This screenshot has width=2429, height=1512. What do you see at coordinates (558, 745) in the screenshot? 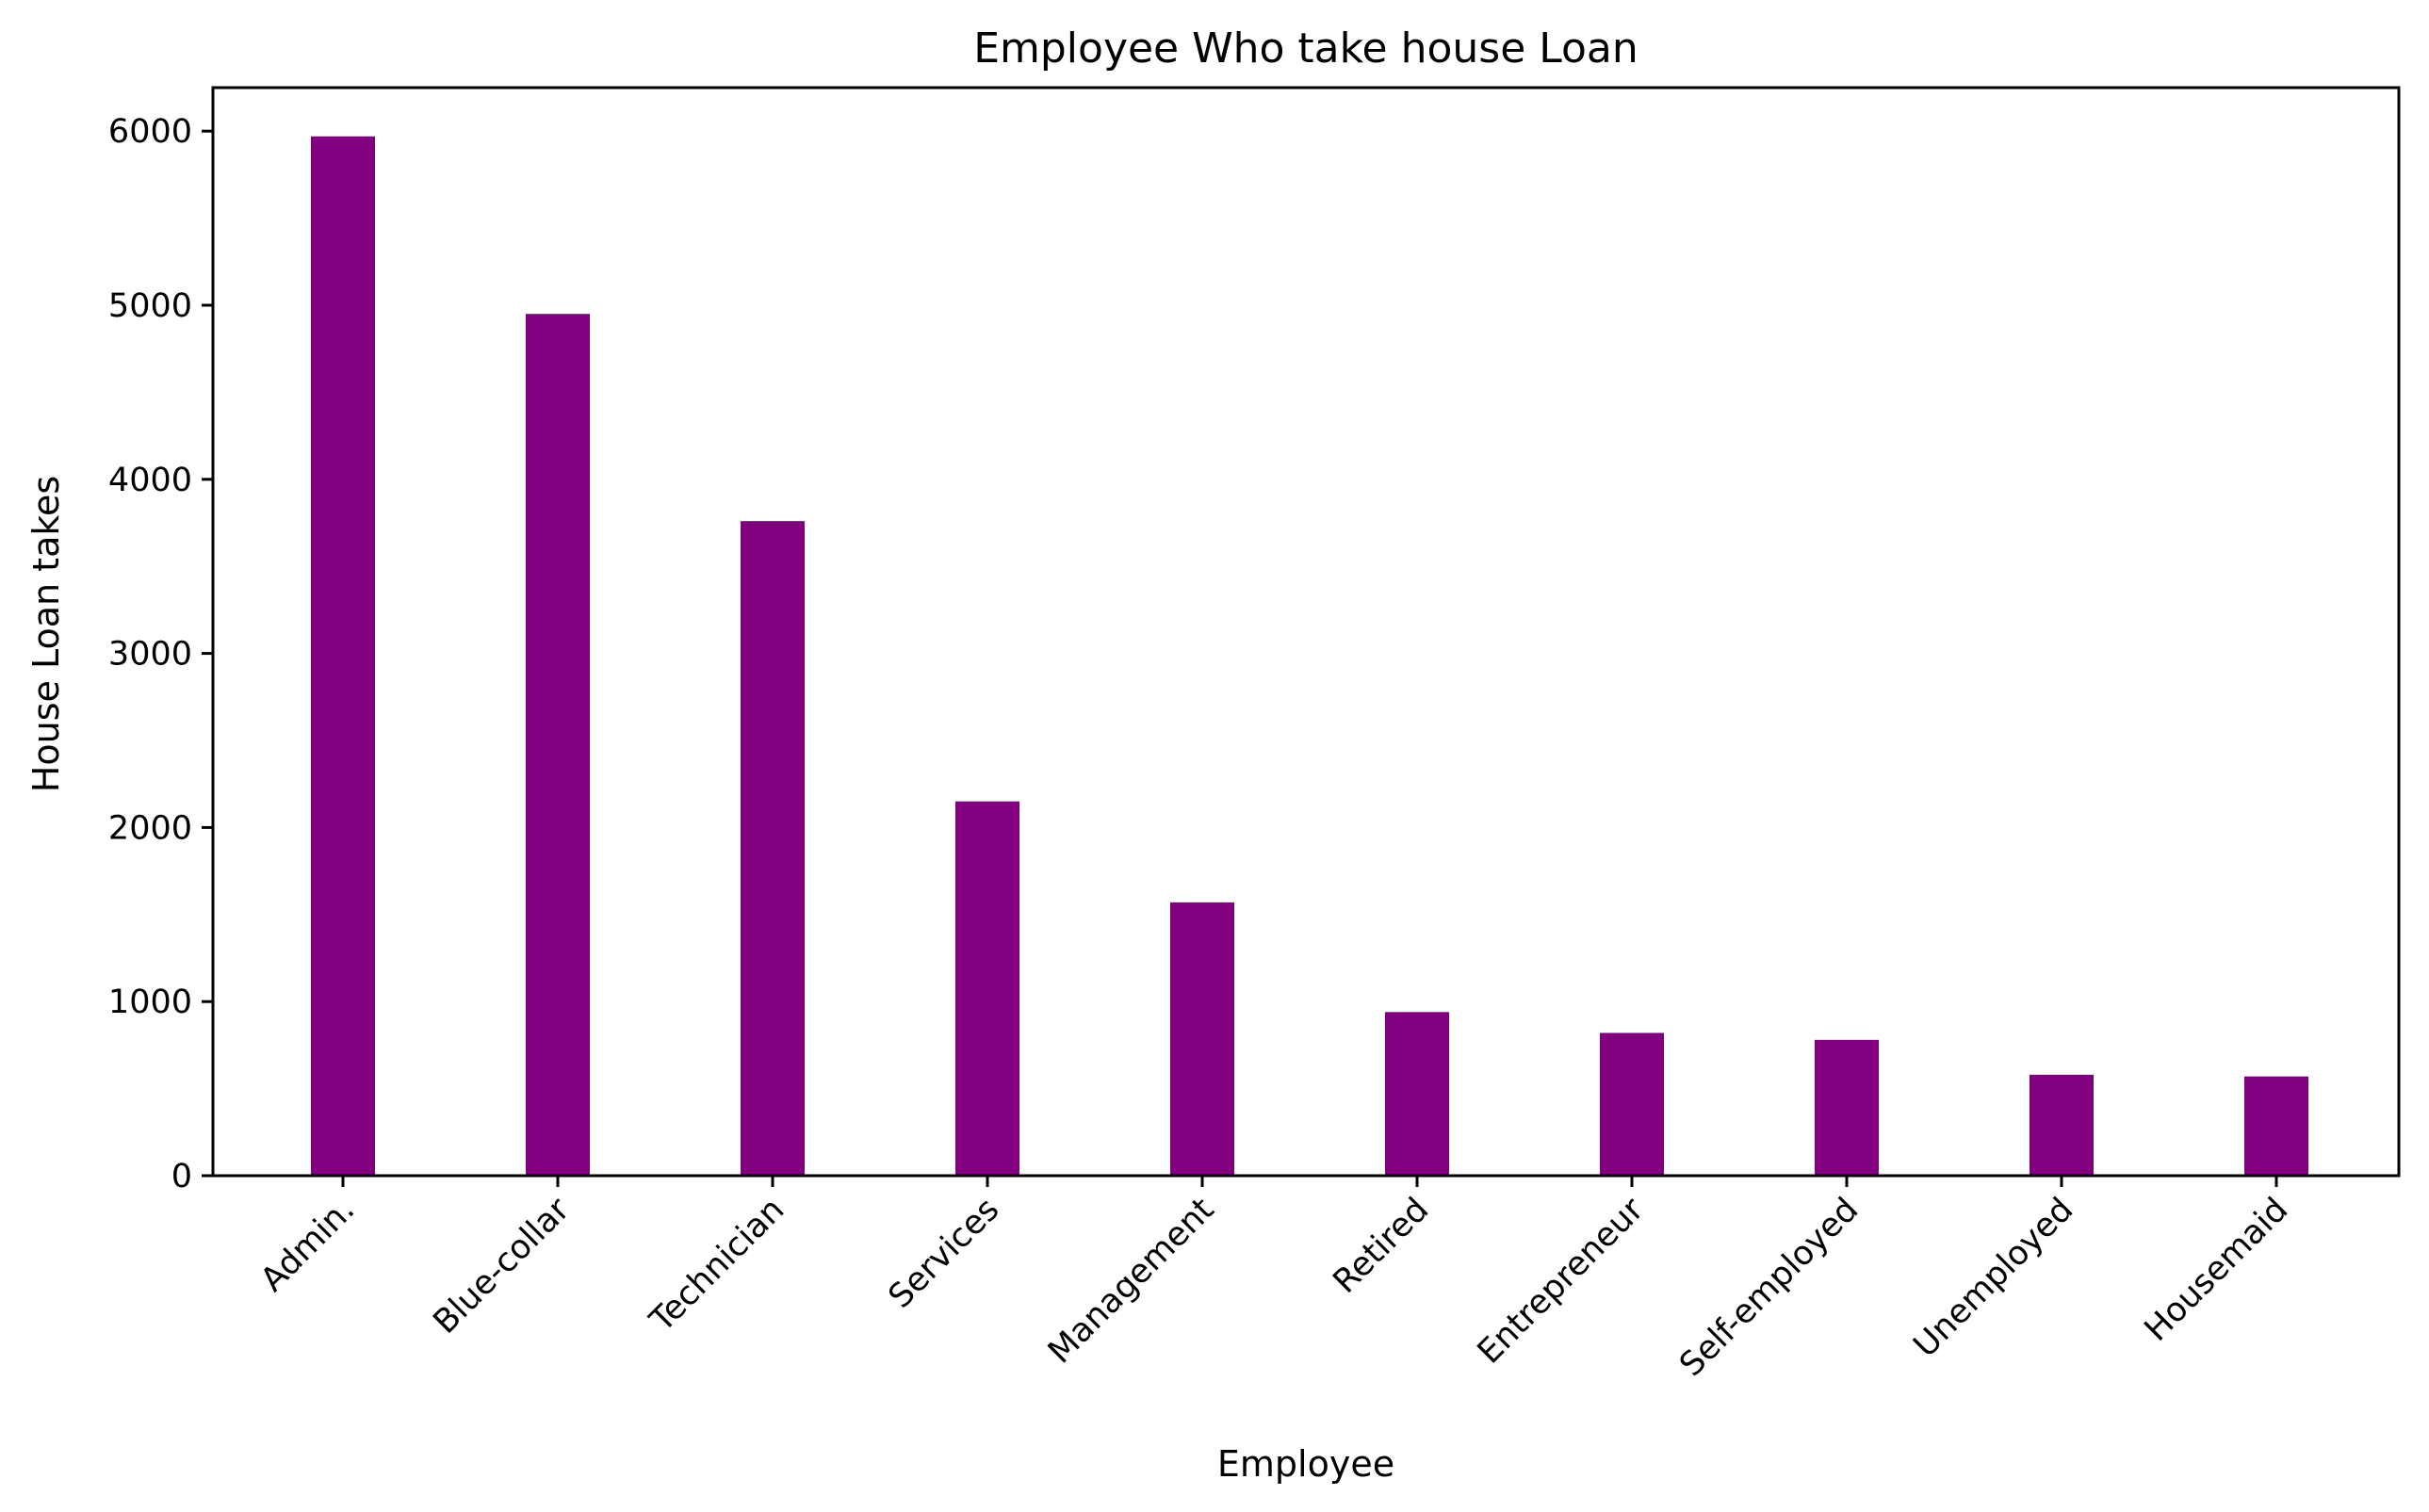
I see `bar-blue-collar` at bounding box center [558, 745].